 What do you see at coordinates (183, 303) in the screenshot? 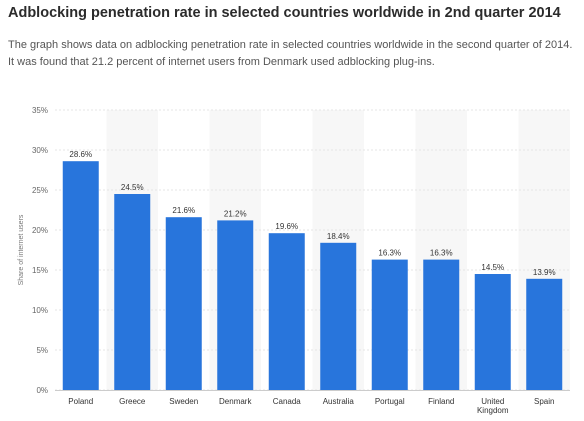
I see `bar-sweden` at bounding box center [183, 303].